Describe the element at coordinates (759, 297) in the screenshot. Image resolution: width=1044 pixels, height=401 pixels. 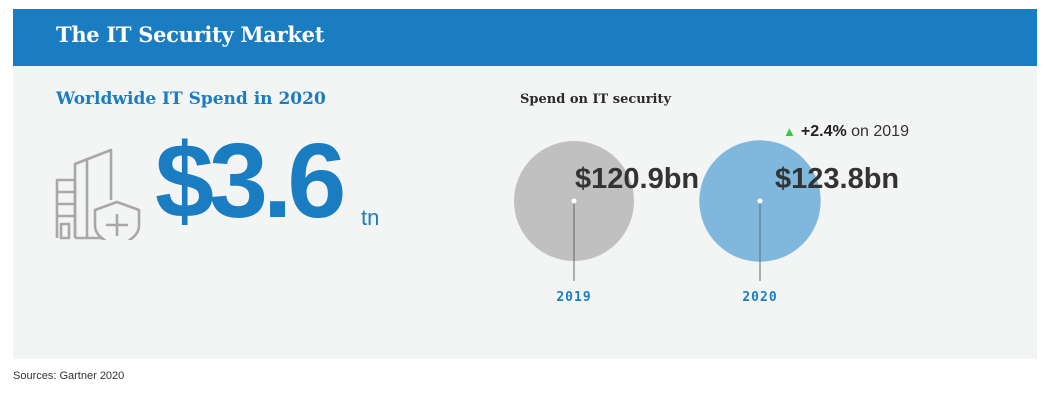
I see `year-label-2020: 2020` at that location.